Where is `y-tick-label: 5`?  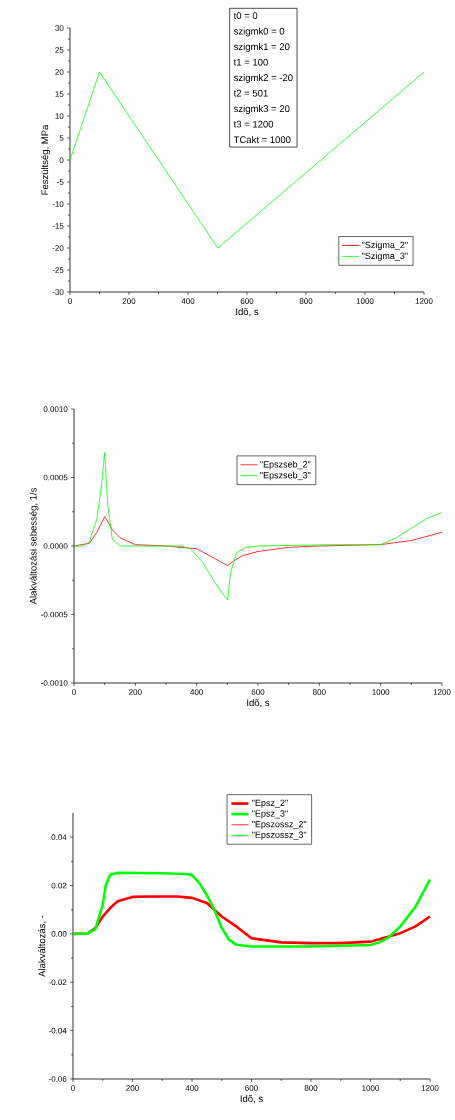
y-tick-label: 5 is located at coordinates (61, 138).